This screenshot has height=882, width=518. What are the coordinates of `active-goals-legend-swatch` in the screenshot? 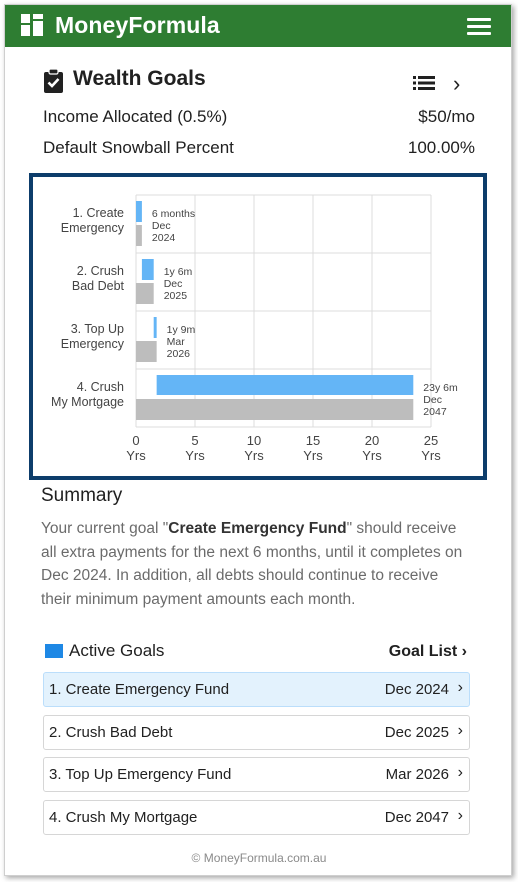 It's located at (54, 651).